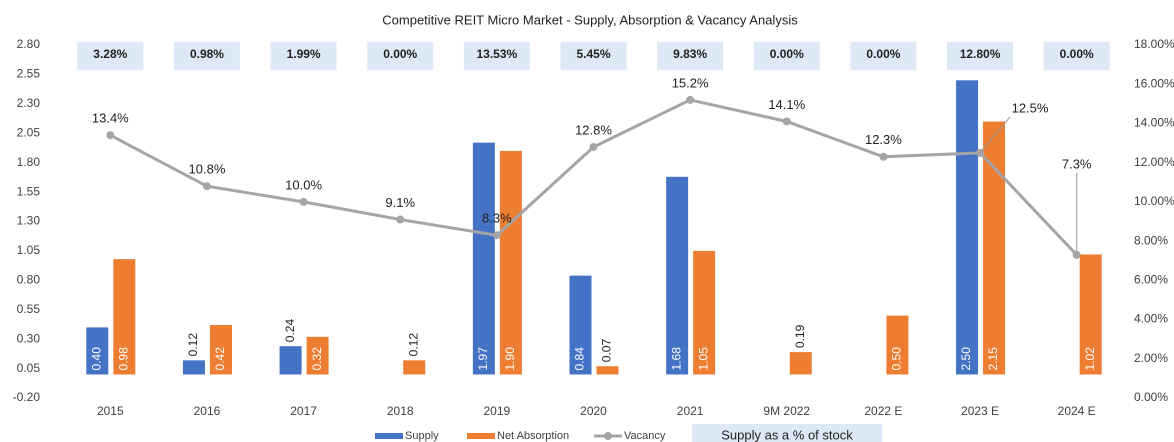 The height and width of the screenshot is (442, 1174). I want to click on y2-tick-label: 12.00%, so click(1154, 162).